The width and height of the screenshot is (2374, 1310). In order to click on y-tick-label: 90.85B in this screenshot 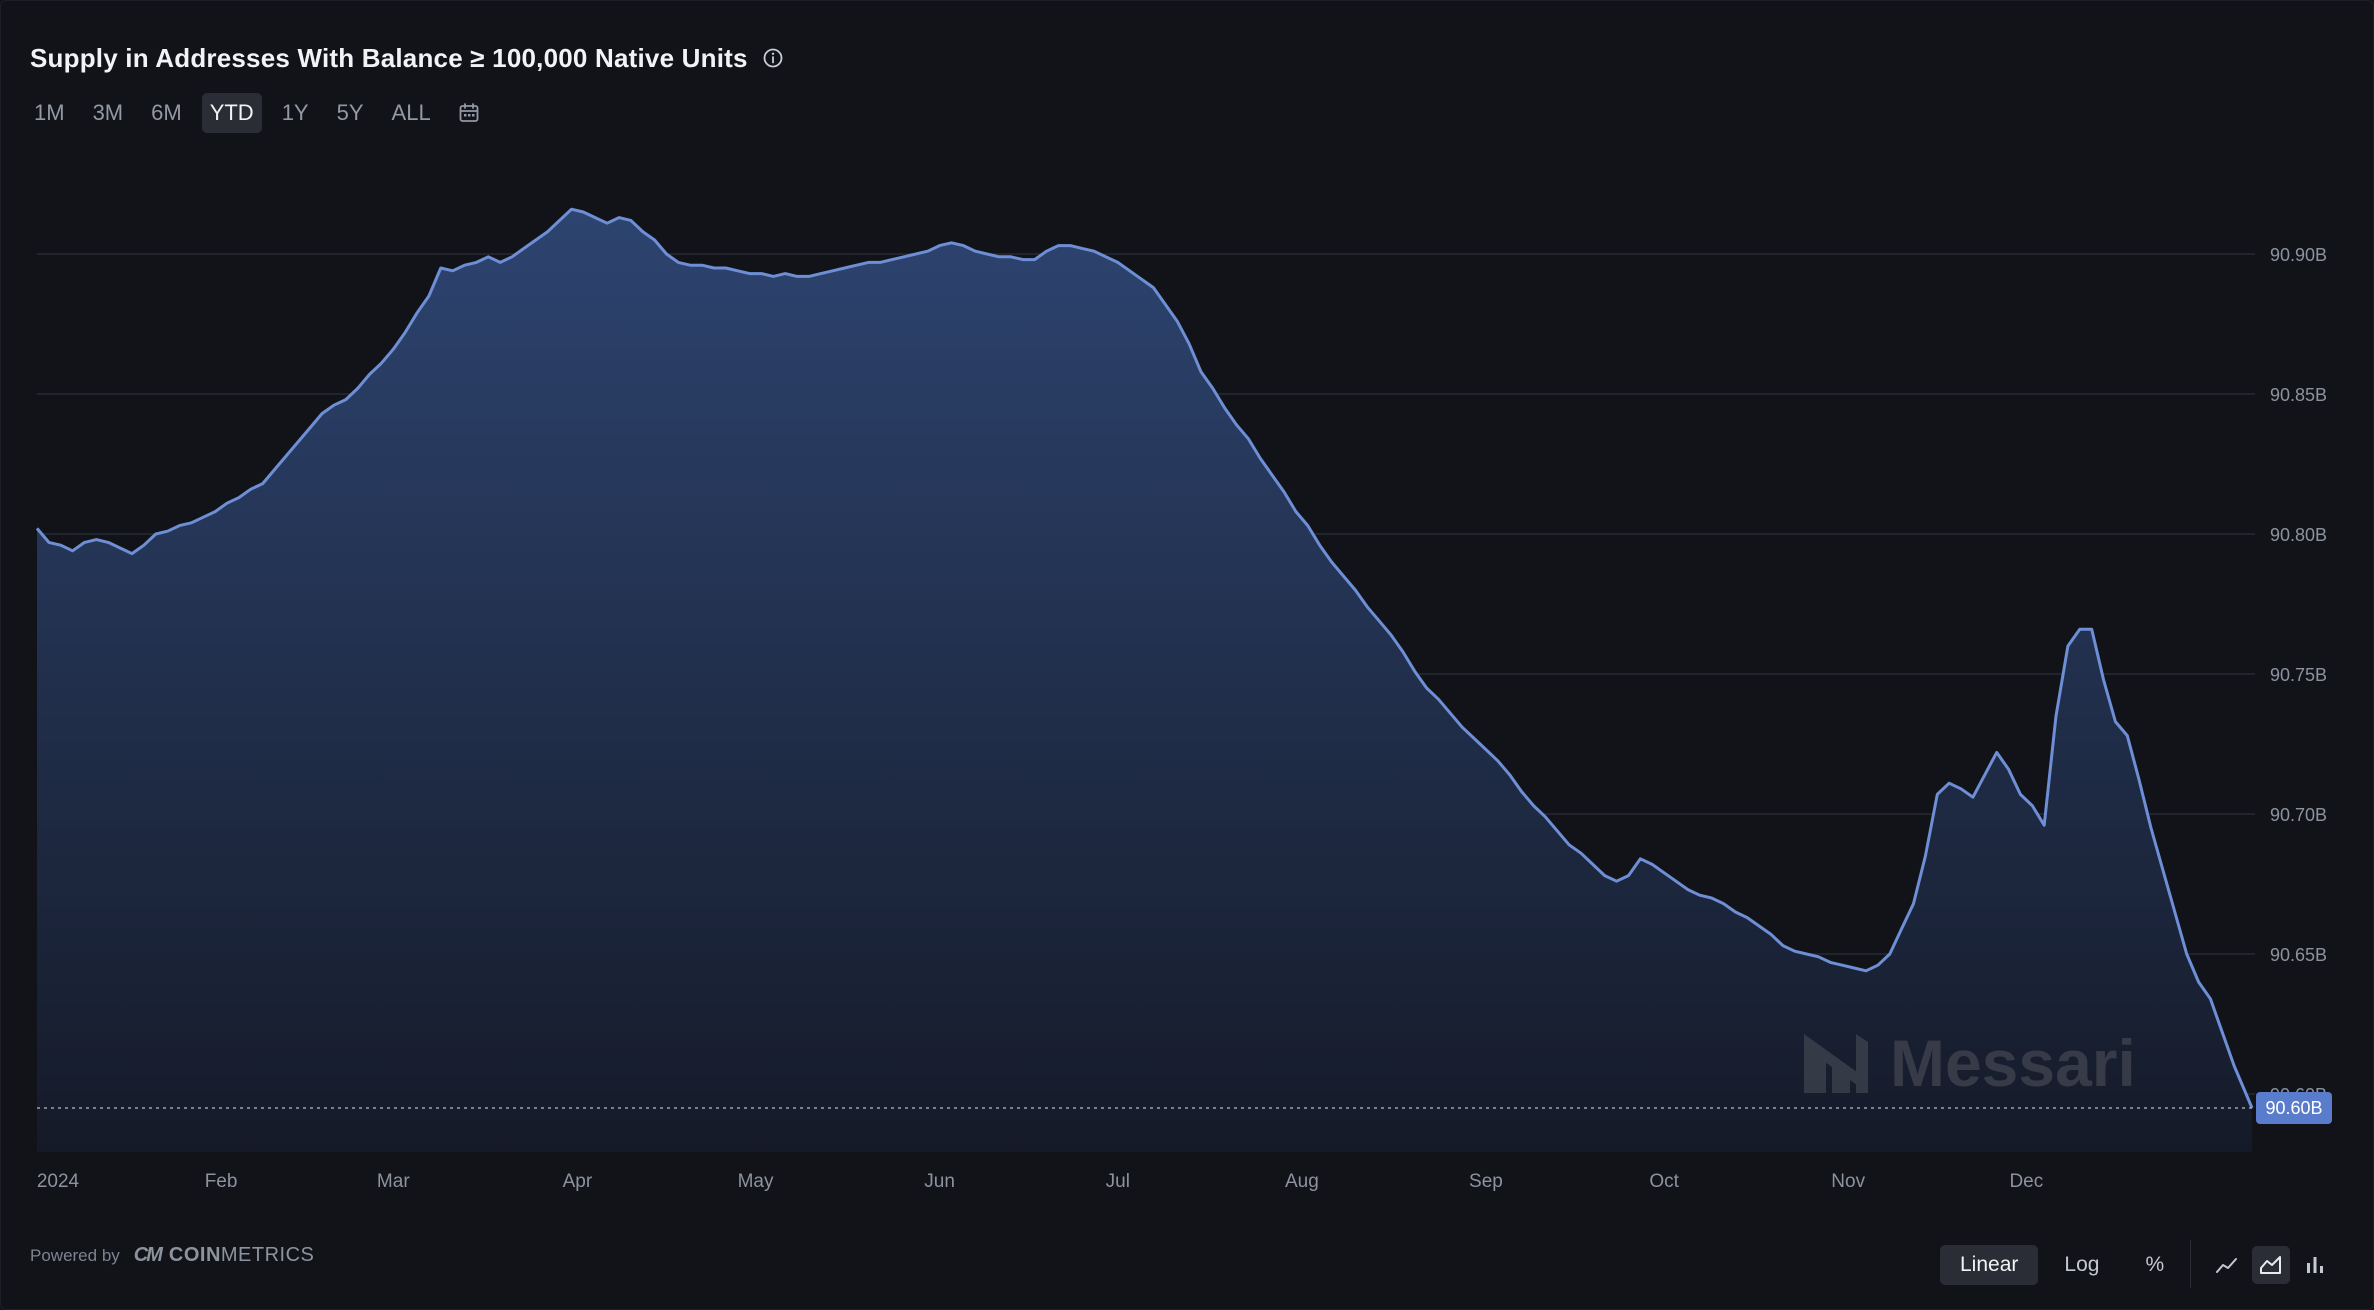, I will do `click(2298, 395)`.